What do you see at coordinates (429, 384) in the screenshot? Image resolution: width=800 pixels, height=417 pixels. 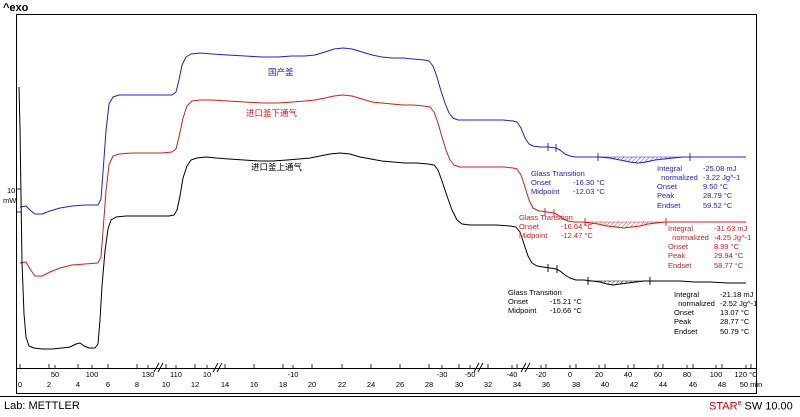 I see `axis-time-label: 28` at bounding box center [429, 384].